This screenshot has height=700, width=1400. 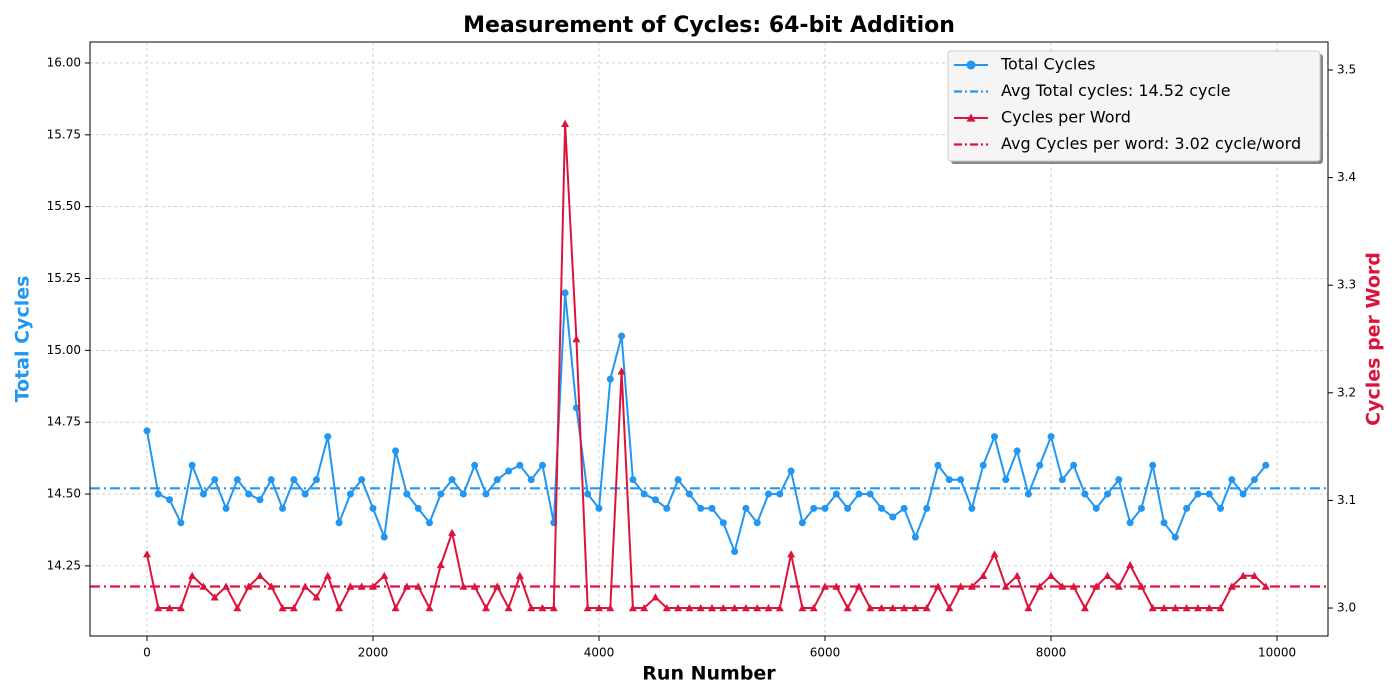 What do you see at coordinates (64, 350) in the screenshot?
I see `y-tick-label: 15.00` at bounding box center [64, 350].